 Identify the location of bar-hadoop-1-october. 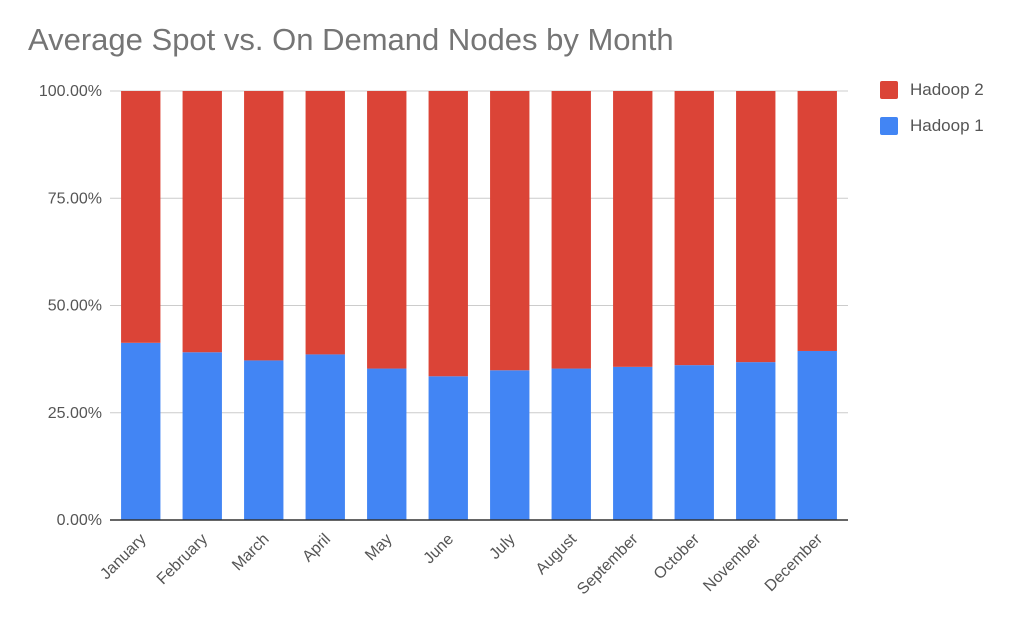
(694, 442).